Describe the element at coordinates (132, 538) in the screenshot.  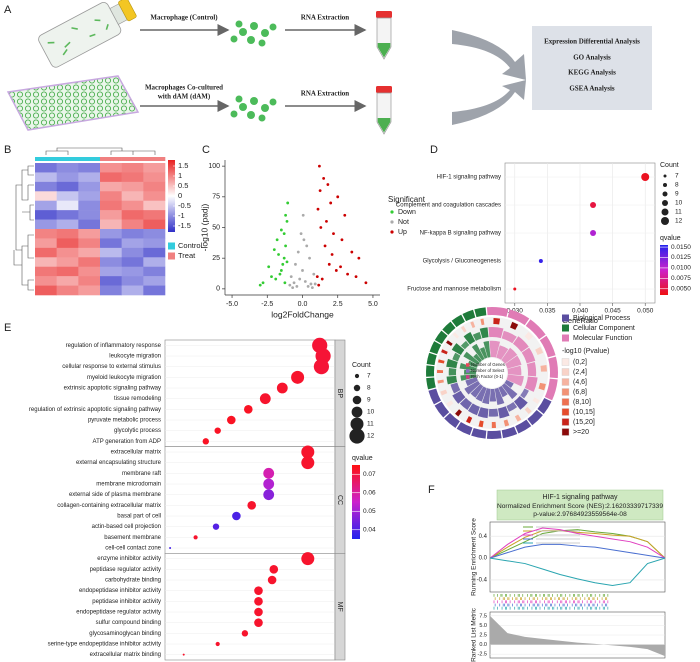
I see `category-label: basement membrane` at that location.